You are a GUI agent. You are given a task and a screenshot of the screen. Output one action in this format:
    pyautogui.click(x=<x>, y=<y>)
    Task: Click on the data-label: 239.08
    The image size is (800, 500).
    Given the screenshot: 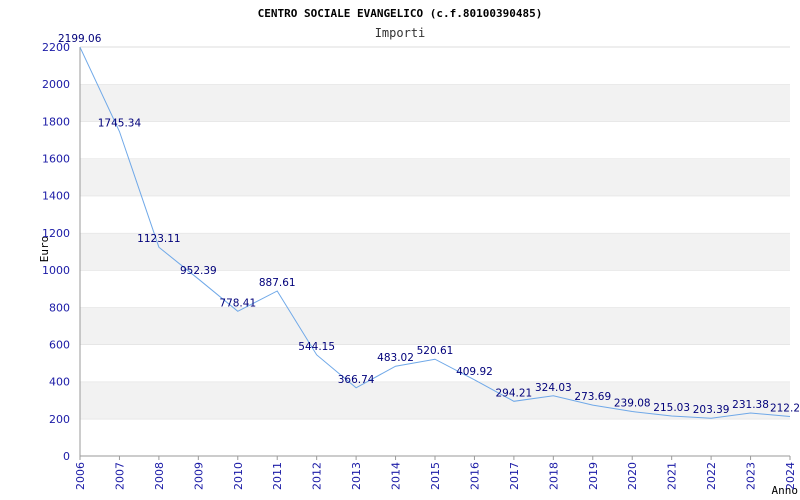 What is the action you would take?
    pyautogui.click(x=632, y=404)
    